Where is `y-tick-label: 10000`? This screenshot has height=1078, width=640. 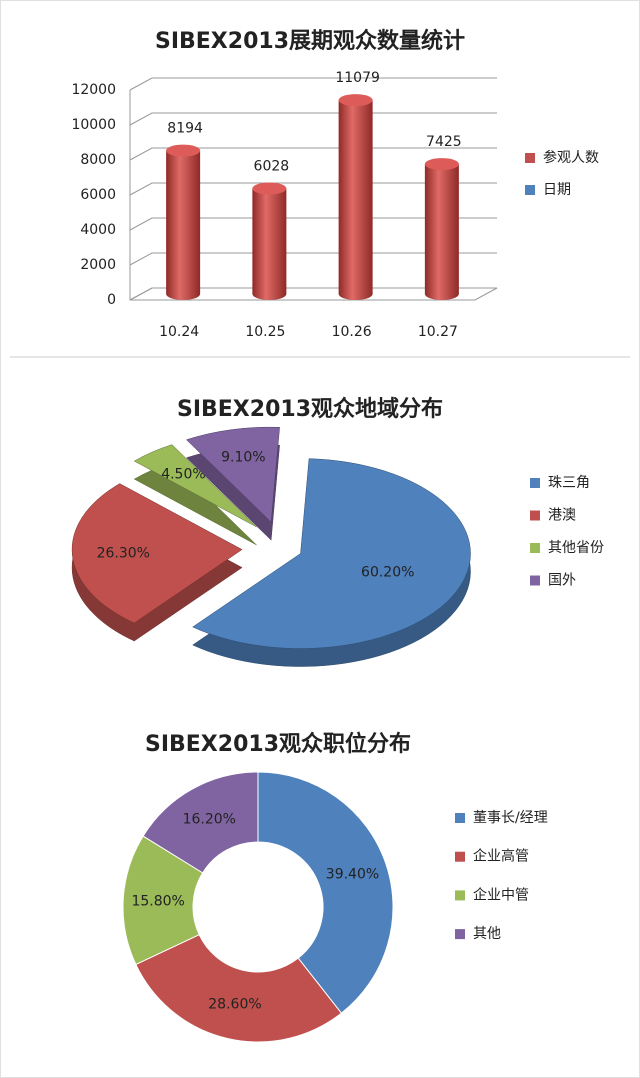 y-tick-label: 10000 is located at coordinates (93, 125).